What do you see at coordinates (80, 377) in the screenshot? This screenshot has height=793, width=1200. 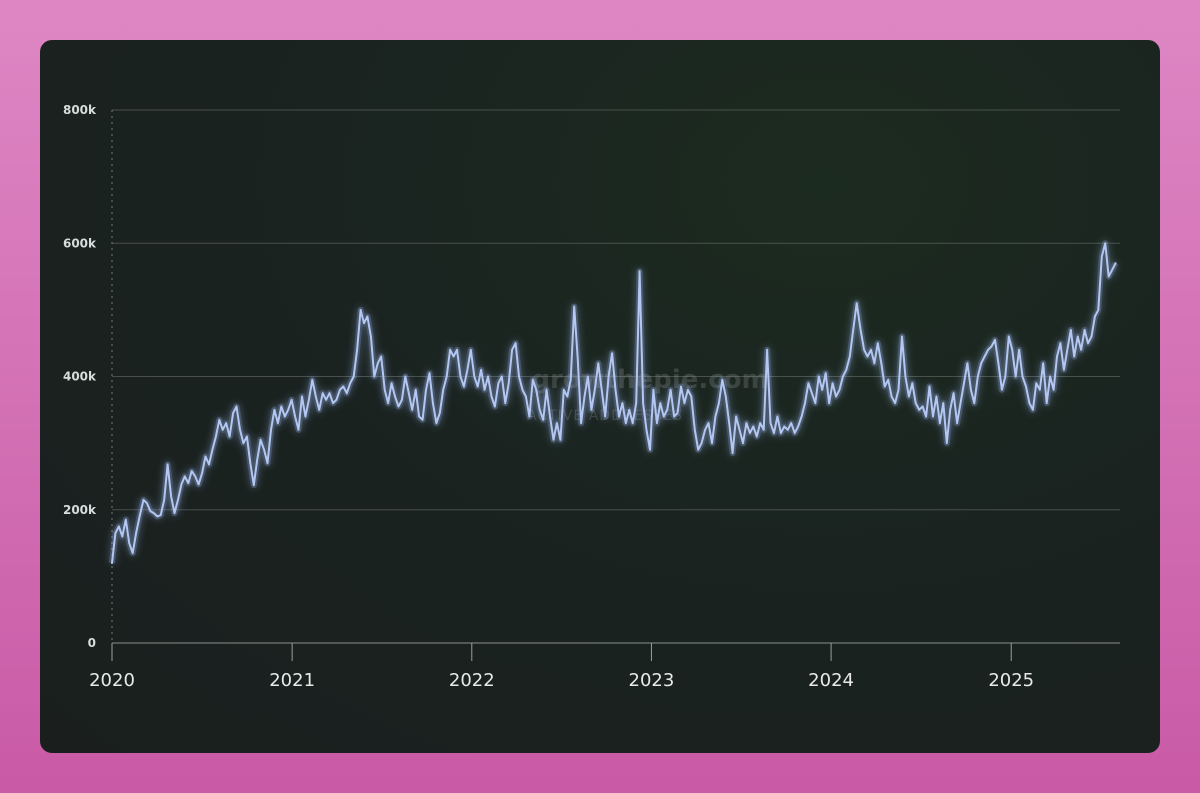 I see `y-tick-label: 400k` at bounding box center [80, 377].